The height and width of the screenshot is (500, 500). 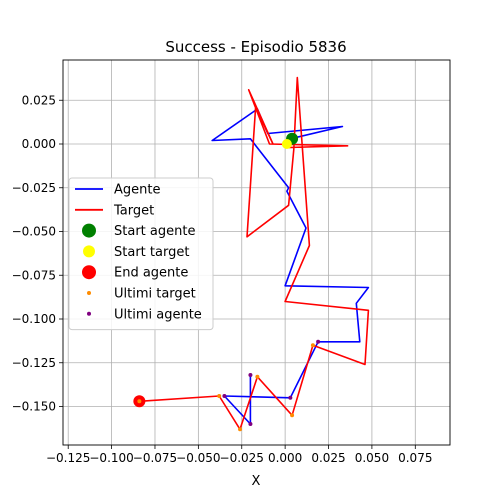 What do you see at coordinates (89, 313) in the screenshot?
I see `legend-swatch-ultimi-agente` at bounding box center [89, 313].